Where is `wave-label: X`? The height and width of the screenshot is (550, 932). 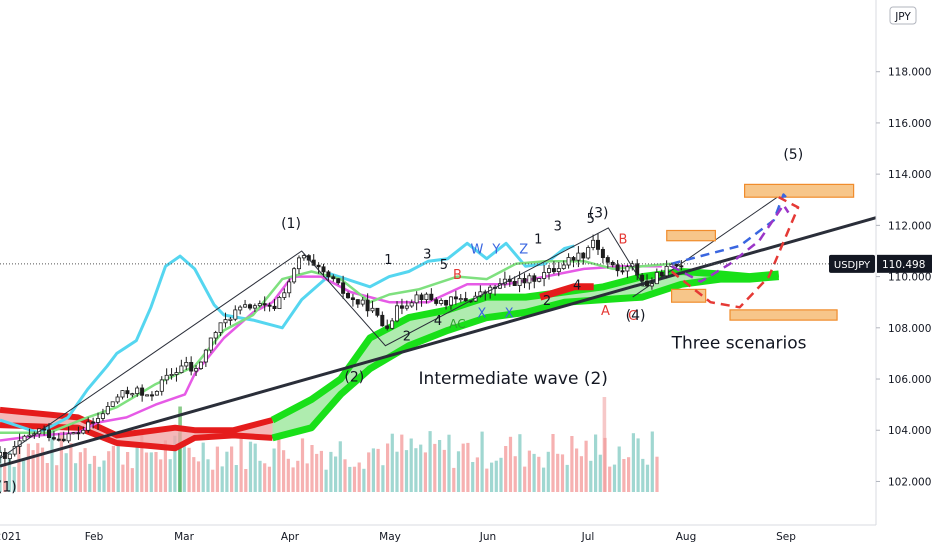 wave-label: X is located at coordinates (509, 314).